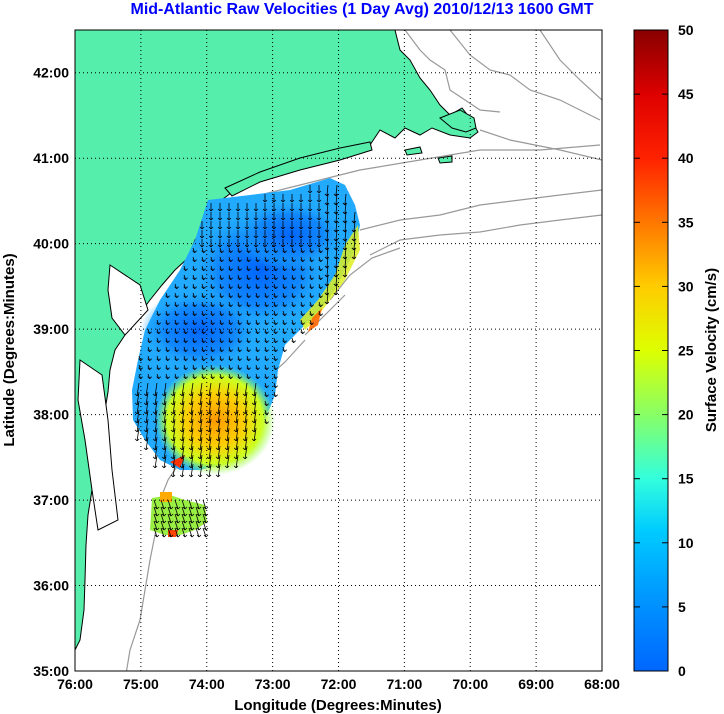 The height and width of the screenshot is (714, 724). I want to click on islands, so click(428, 155).